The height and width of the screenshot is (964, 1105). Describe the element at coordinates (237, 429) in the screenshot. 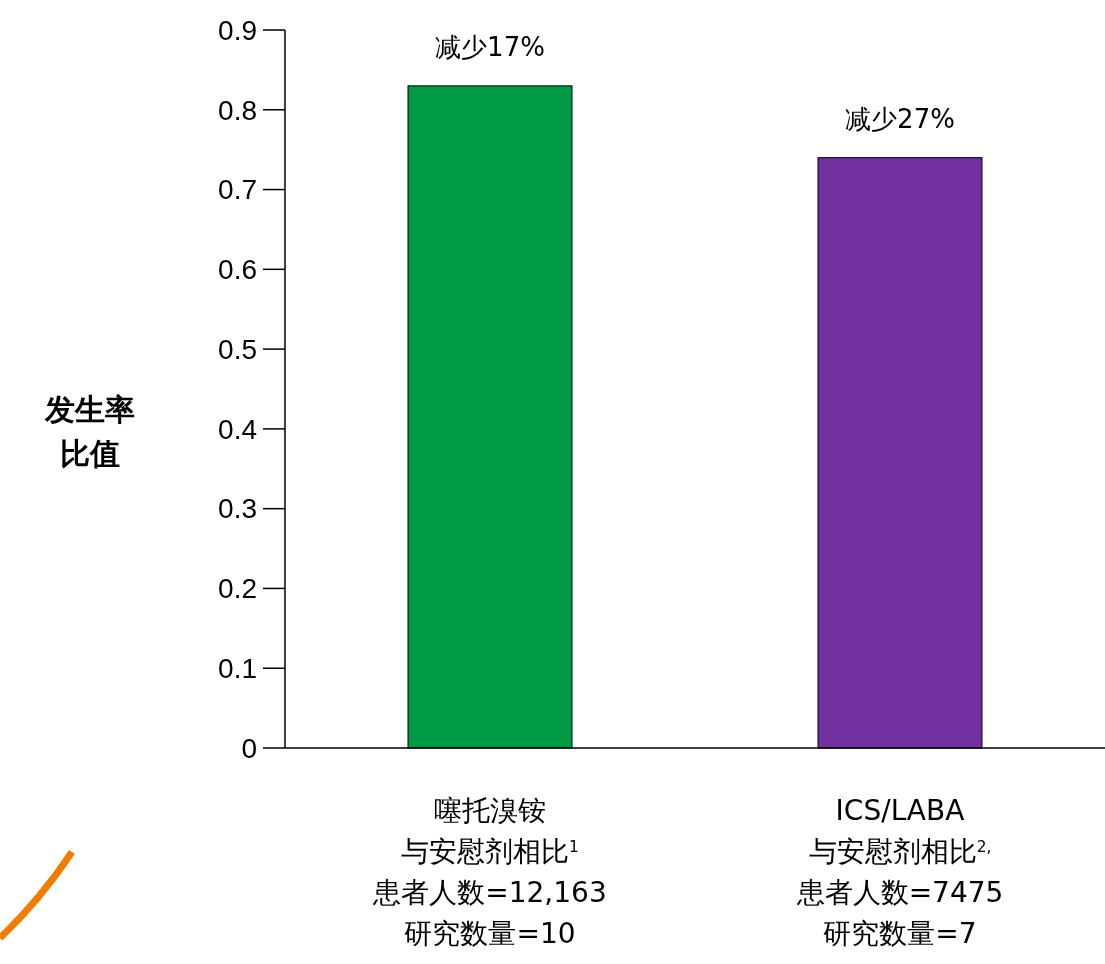

I see `y-tick-label: 0.4` at that location.